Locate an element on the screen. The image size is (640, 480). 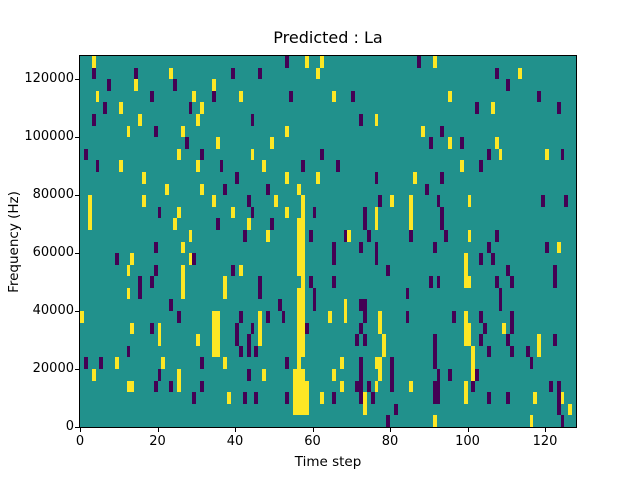
y-tick-mark is located at coordinates (77, 80).